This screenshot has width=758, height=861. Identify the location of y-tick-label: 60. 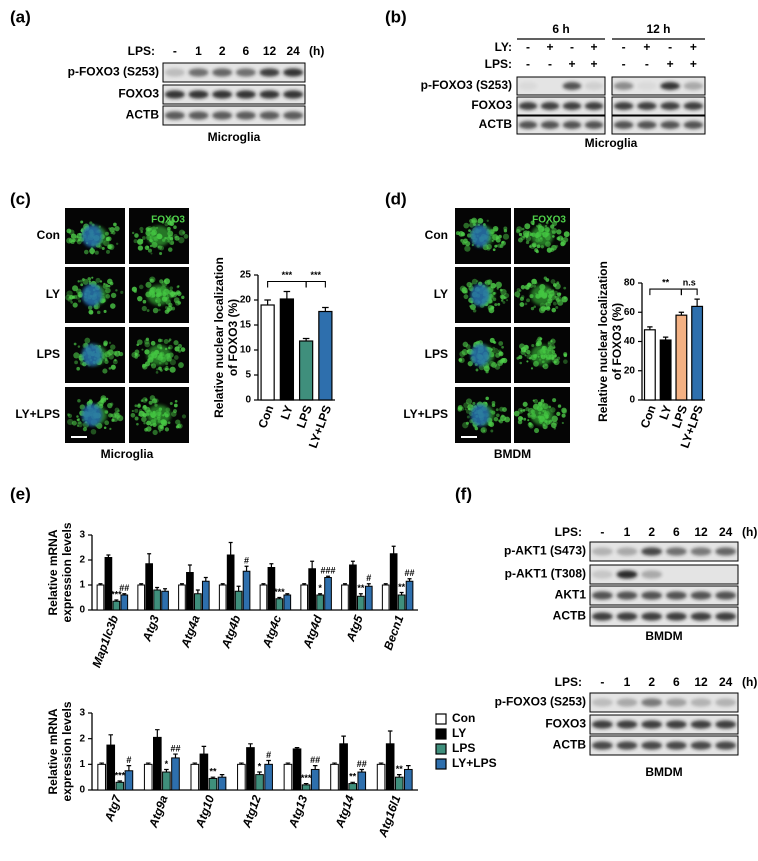
(630, 312).